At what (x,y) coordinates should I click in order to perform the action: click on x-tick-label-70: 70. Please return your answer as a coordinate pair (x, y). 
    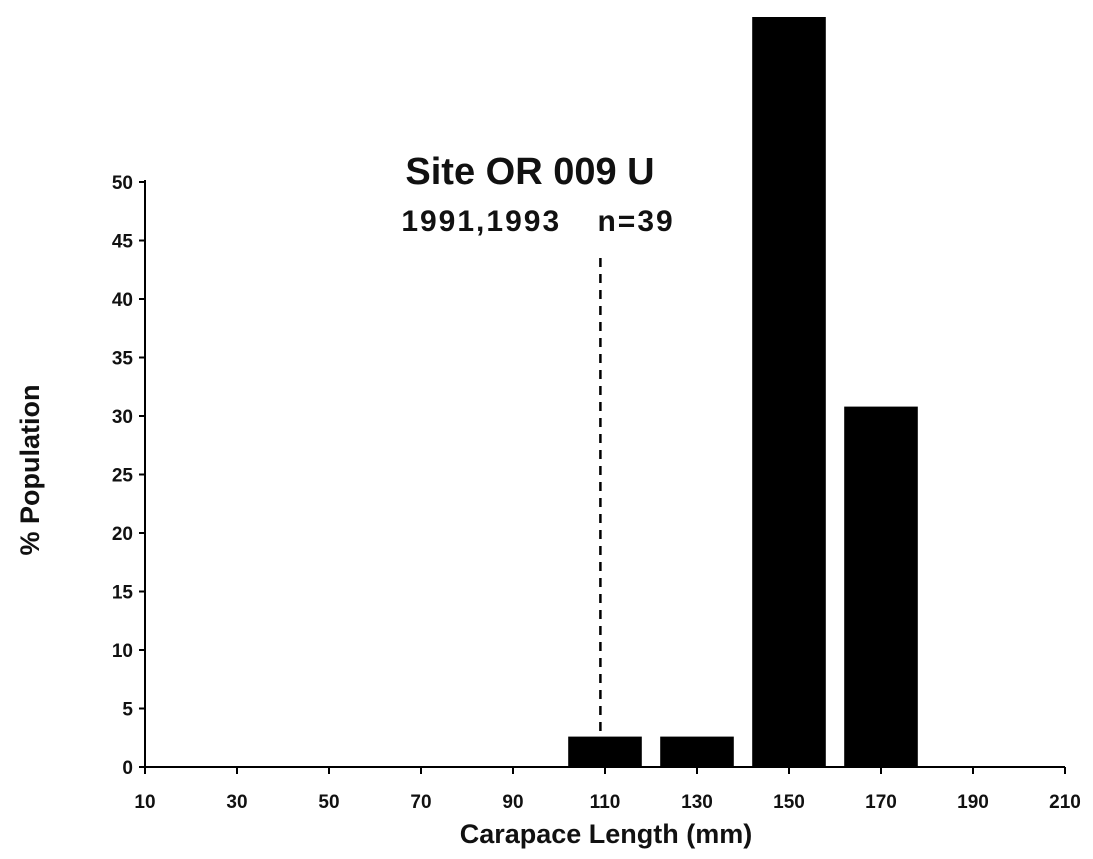
    Looking at the image, I should click on (420, 802).